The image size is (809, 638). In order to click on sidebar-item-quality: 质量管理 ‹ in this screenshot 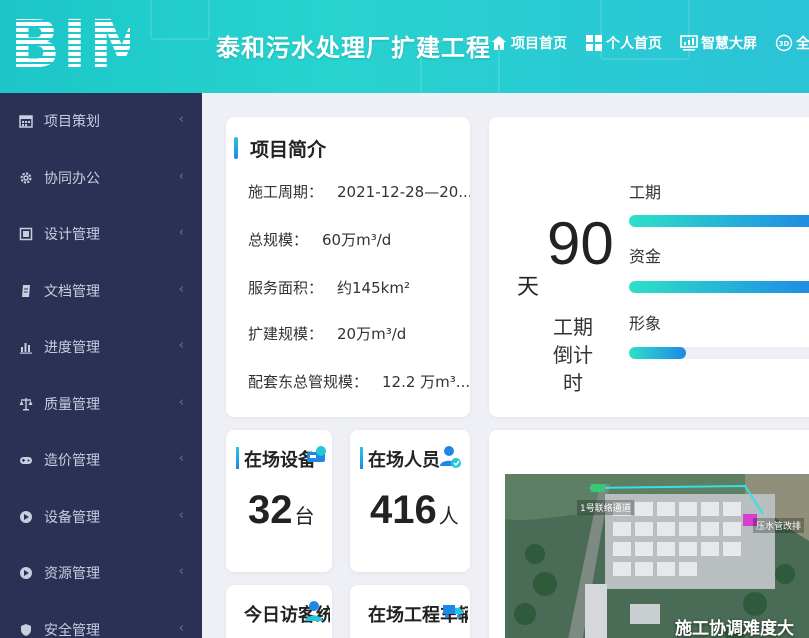, I will do `click(101, 404)`.